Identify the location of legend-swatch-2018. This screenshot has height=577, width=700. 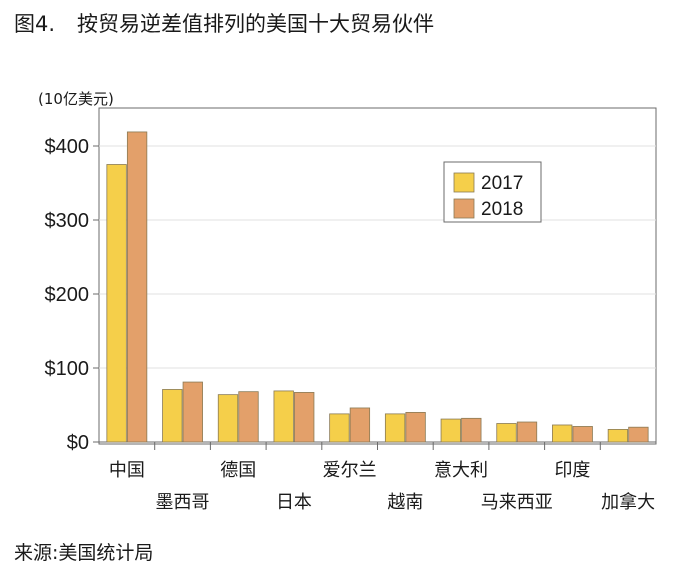
(464, 208).